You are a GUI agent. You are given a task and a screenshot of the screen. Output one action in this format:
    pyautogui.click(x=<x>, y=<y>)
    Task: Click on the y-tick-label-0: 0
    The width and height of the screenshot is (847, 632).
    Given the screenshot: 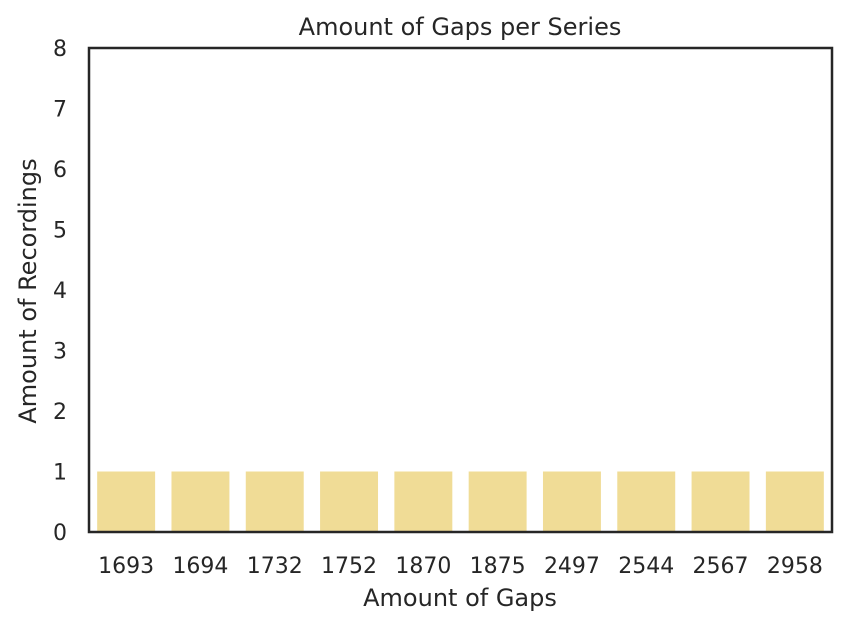 What is the action you would take?
    pyautogui.click(x=60, y=533)
    